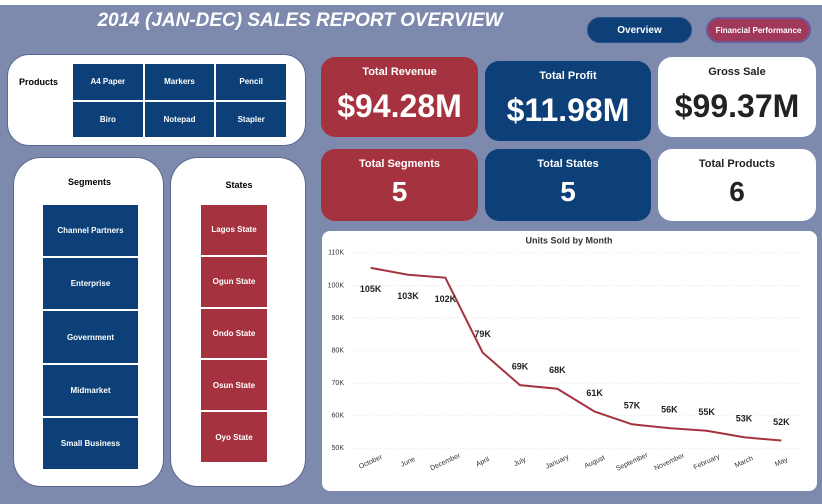  I want to click on top-strip, so click(411, 2).